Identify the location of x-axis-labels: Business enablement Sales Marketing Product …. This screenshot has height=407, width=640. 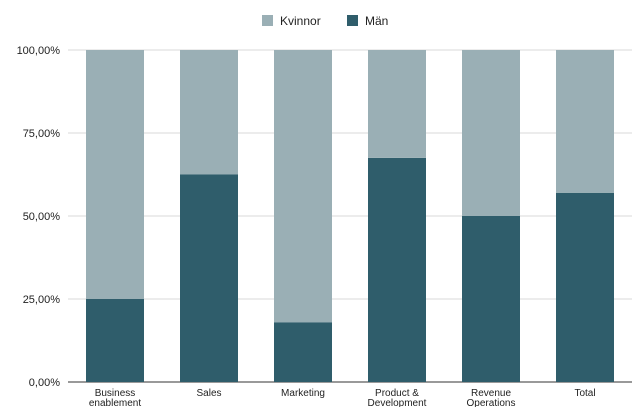
(342, 397).